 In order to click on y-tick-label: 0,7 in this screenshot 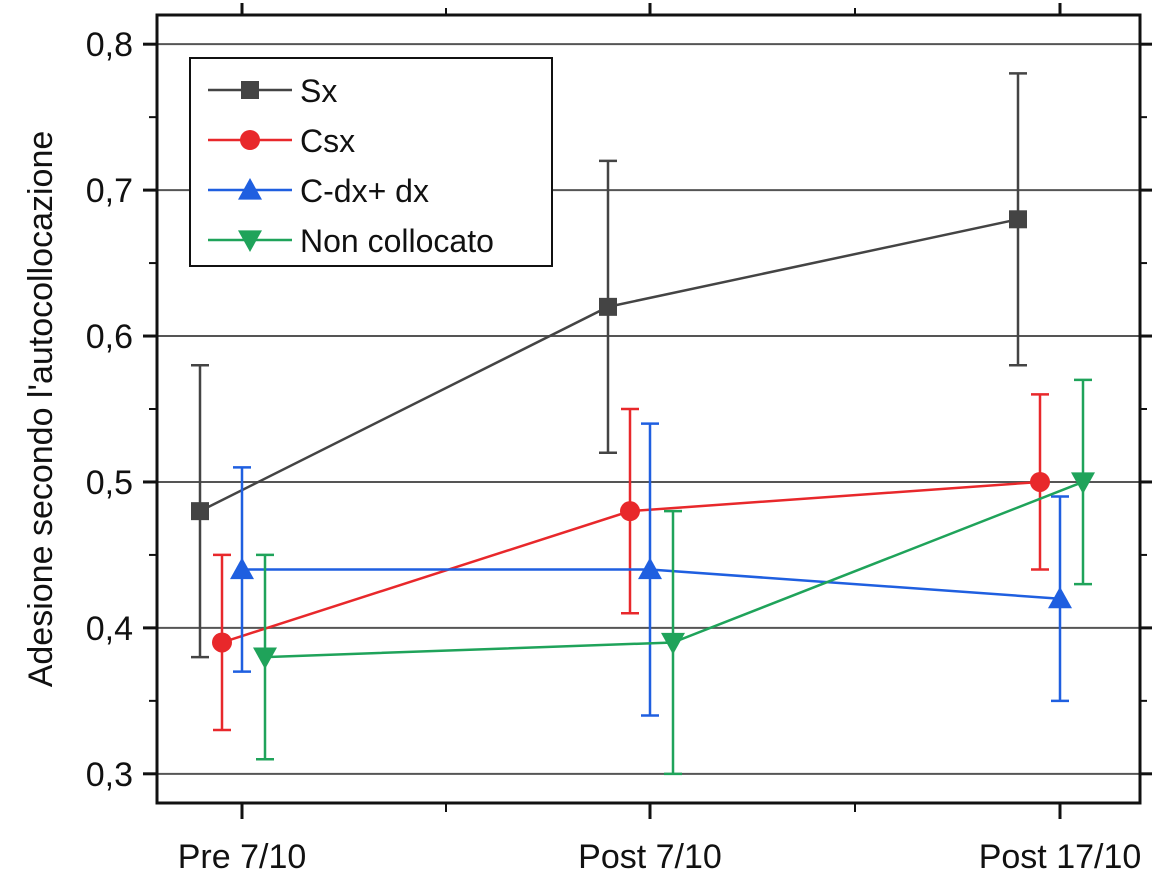, I will do `click(109, 191)`.